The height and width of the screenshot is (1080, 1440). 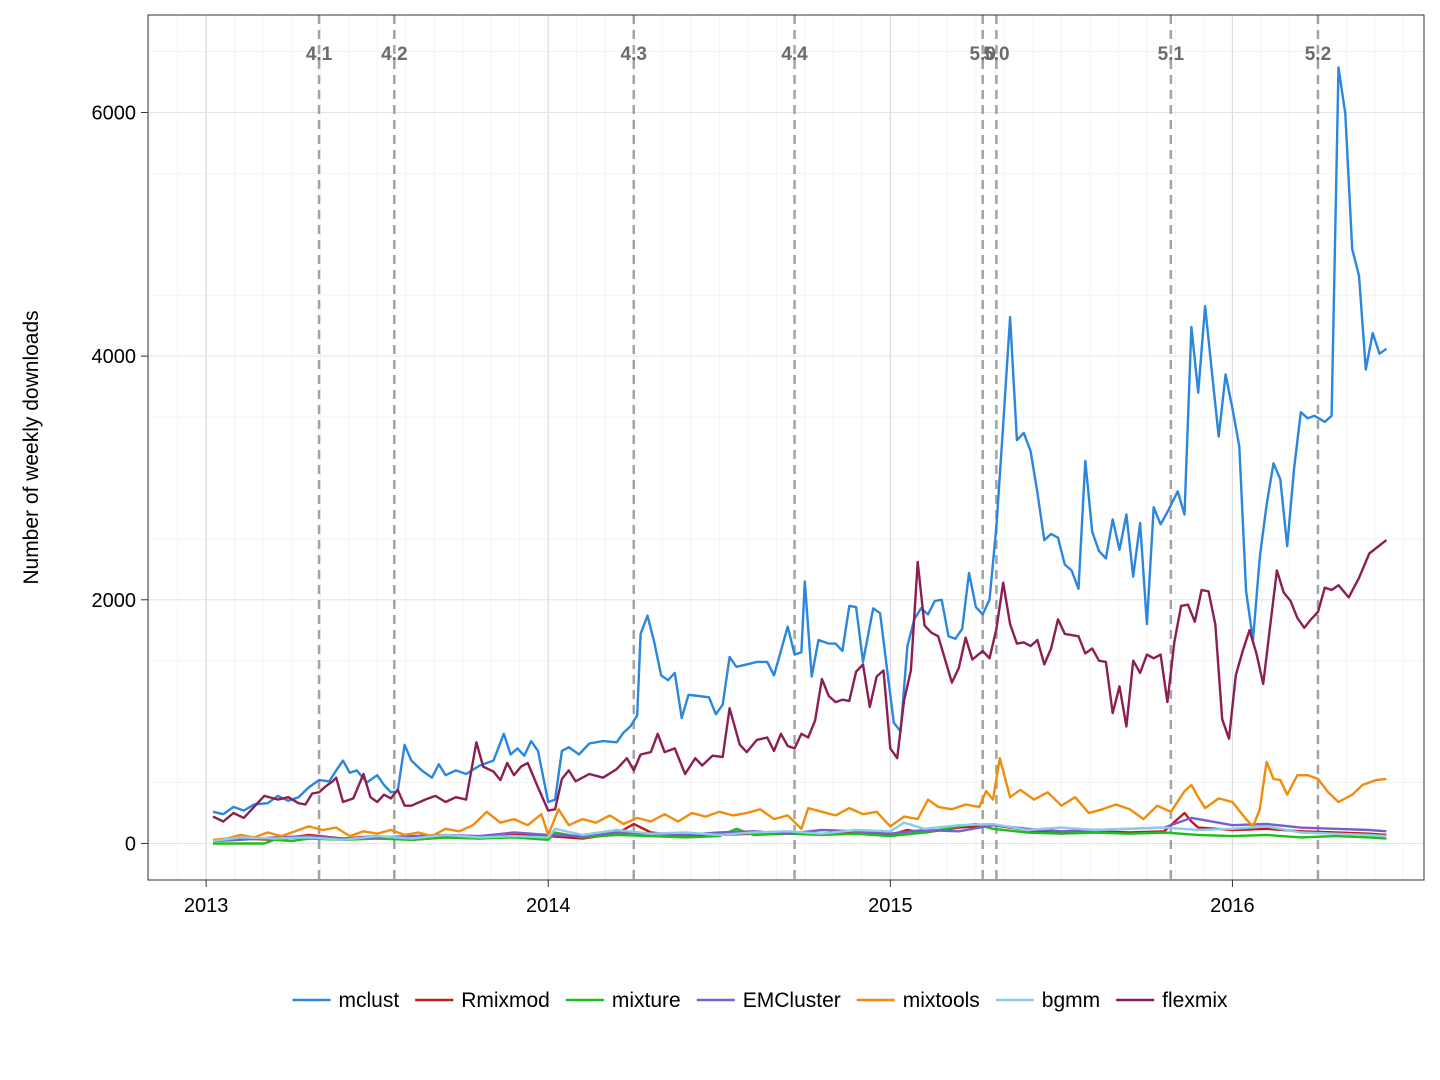 I want to click on legend-label-mixtools: mixtools, so click(x=941, y=1000).